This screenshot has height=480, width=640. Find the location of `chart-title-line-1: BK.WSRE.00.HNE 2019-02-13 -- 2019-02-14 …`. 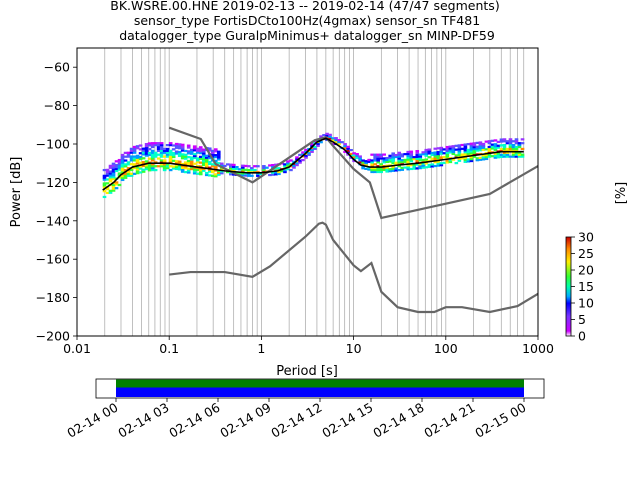

chart-title-line-1: BK.WSRE.00.HNE 2019-02-13 -- 2019-02-14 … is located at coordinates (304, 6).